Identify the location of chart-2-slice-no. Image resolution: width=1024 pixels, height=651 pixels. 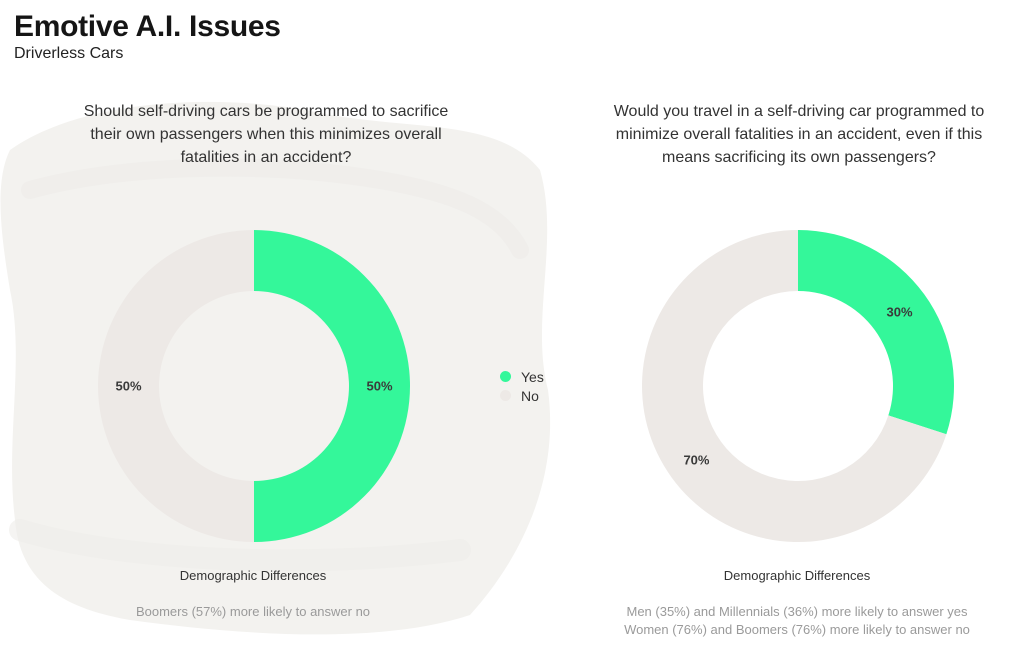
(794, 386).